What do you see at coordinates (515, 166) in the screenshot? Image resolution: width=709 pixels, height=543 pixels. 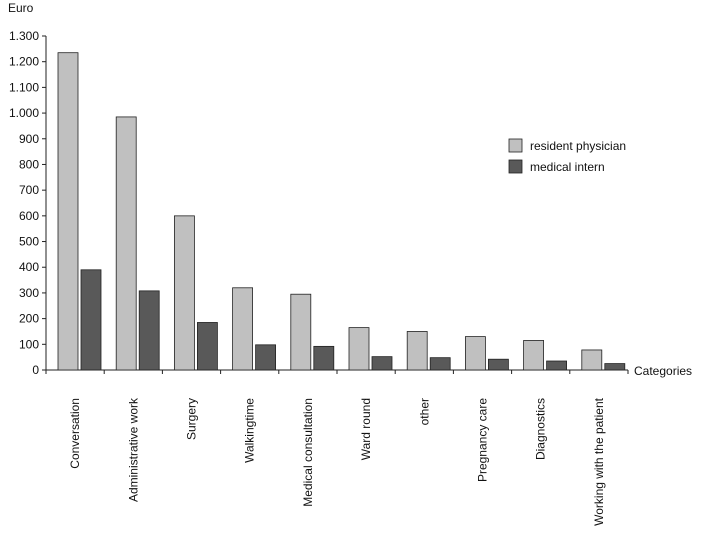 I see `legend-swatch-medical-intern` at bounding box center [515, 166].